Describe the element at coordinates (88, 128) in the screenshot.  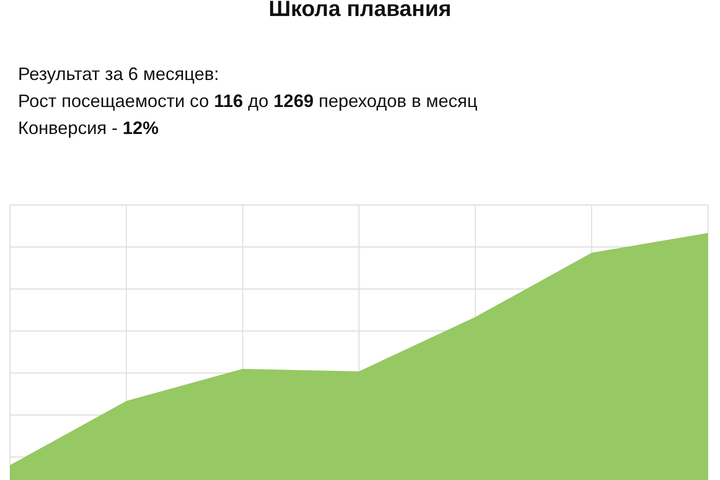
I see `text: Конверсия - 12%` at that location.